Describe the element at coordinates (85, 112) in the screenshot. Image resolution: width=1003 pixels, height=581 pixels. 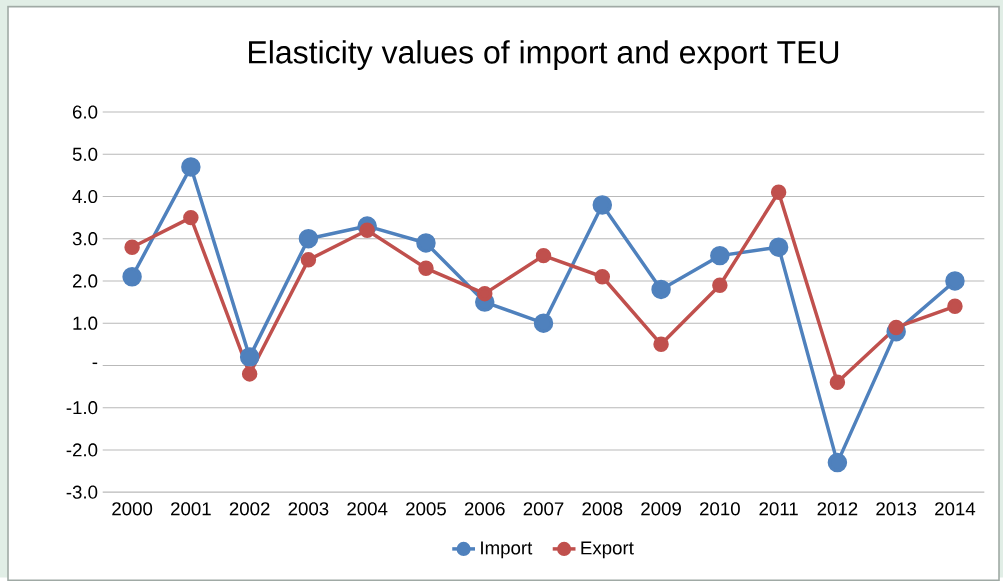
I see `y-tick-label: 6.0` at that location.